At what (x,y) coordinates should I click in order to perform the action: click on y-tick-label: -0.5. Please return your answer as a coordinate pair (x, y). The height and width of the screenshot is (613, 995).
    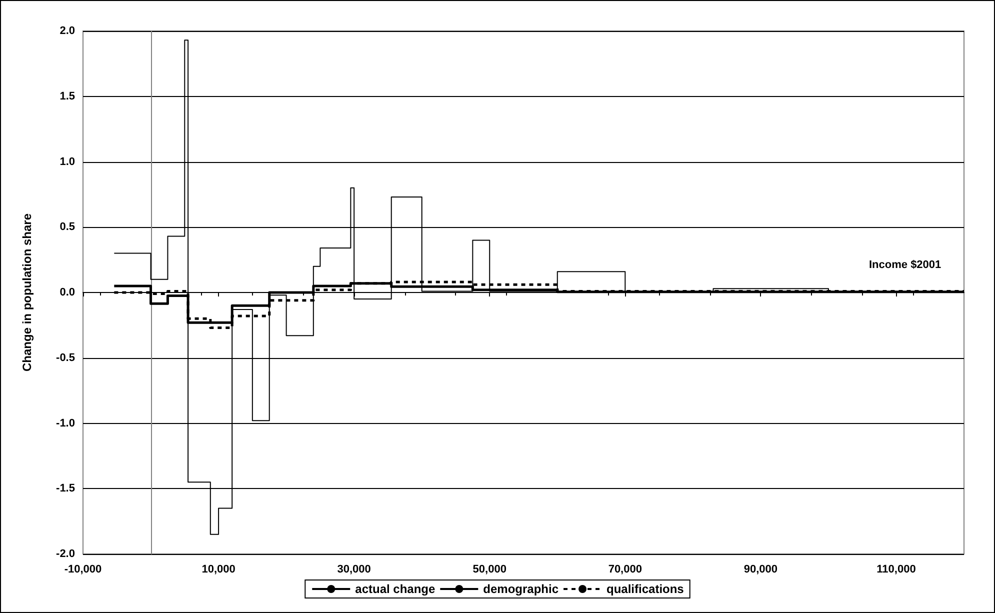
    Looking at the image, I should click on (65, 358).